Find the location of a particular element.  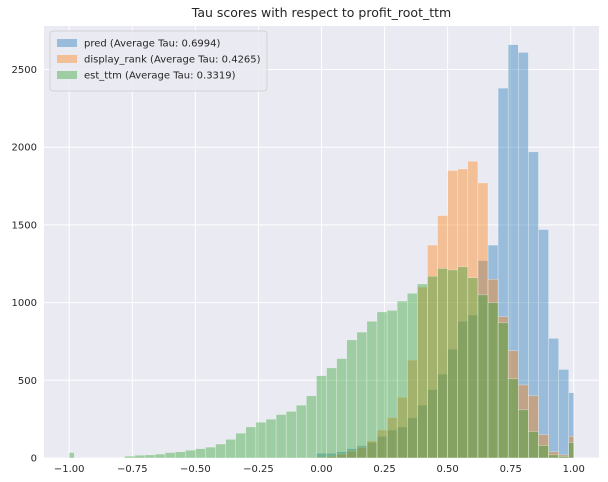

legend-label: est_ttm (Average Tau: 0.3319) is located at coordinates (160, 76).